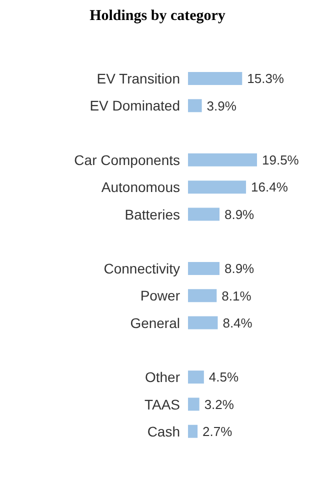 This screenshot has width=315, height=484. I want to click on data-label: 4.5%, so click(223, 377).